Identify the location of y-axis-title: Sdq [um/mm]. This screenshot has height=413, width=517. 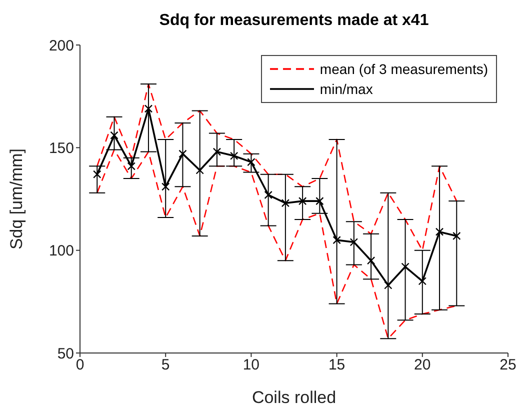
(16, 199).